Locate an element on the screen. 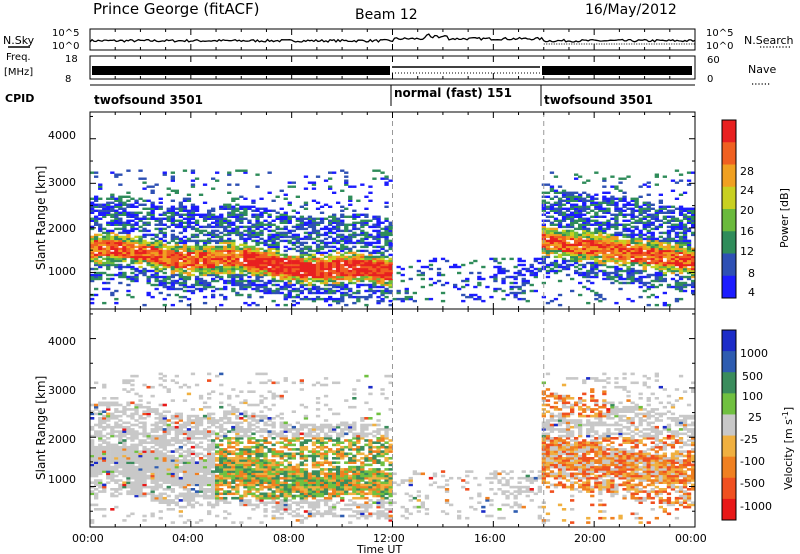 The width and height of the screenshot is (800, 554). power-ylabel: Slant Range [km] is located at coordinates (41, 218).